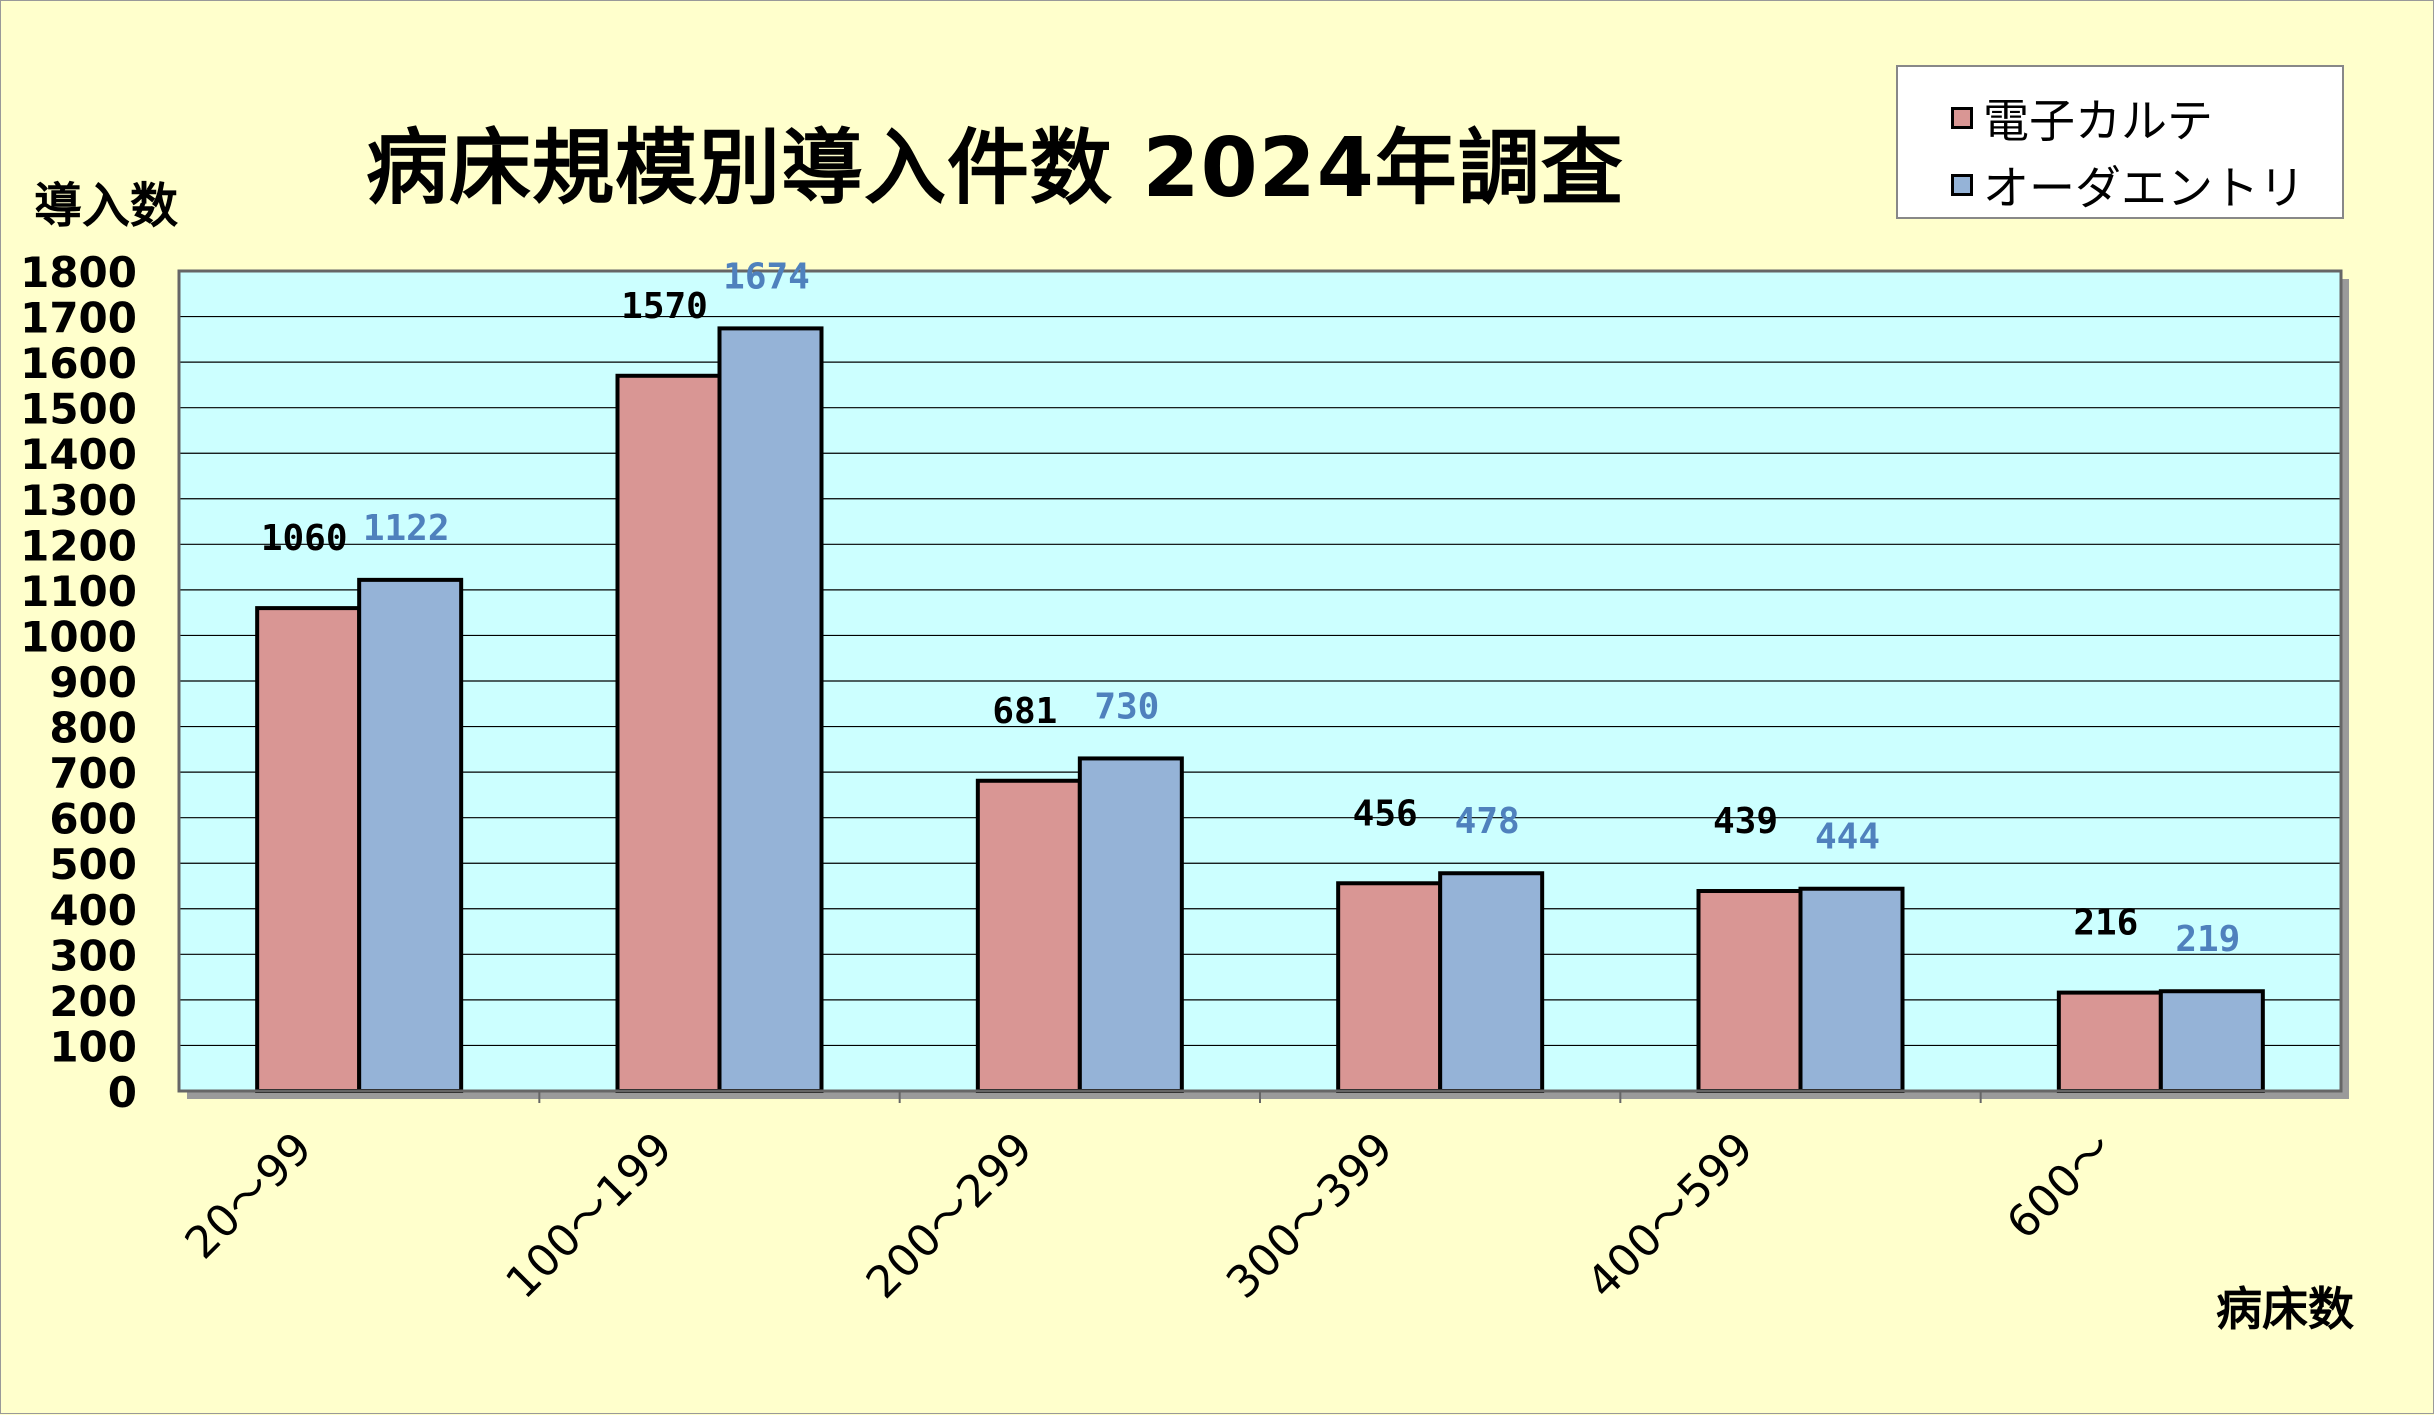  I want to click on y-tick-label: 200, so click(93, 1001).